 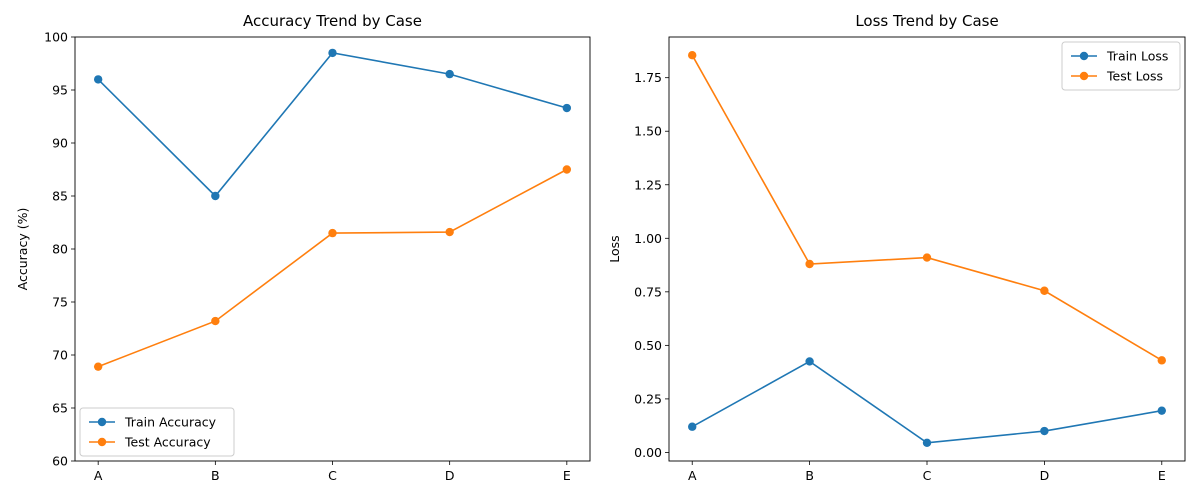 What do you see at coordinates (1137, 56) in the screenshot?
I see `legend-label: Train Loss` at bounding box center [1137, 56].